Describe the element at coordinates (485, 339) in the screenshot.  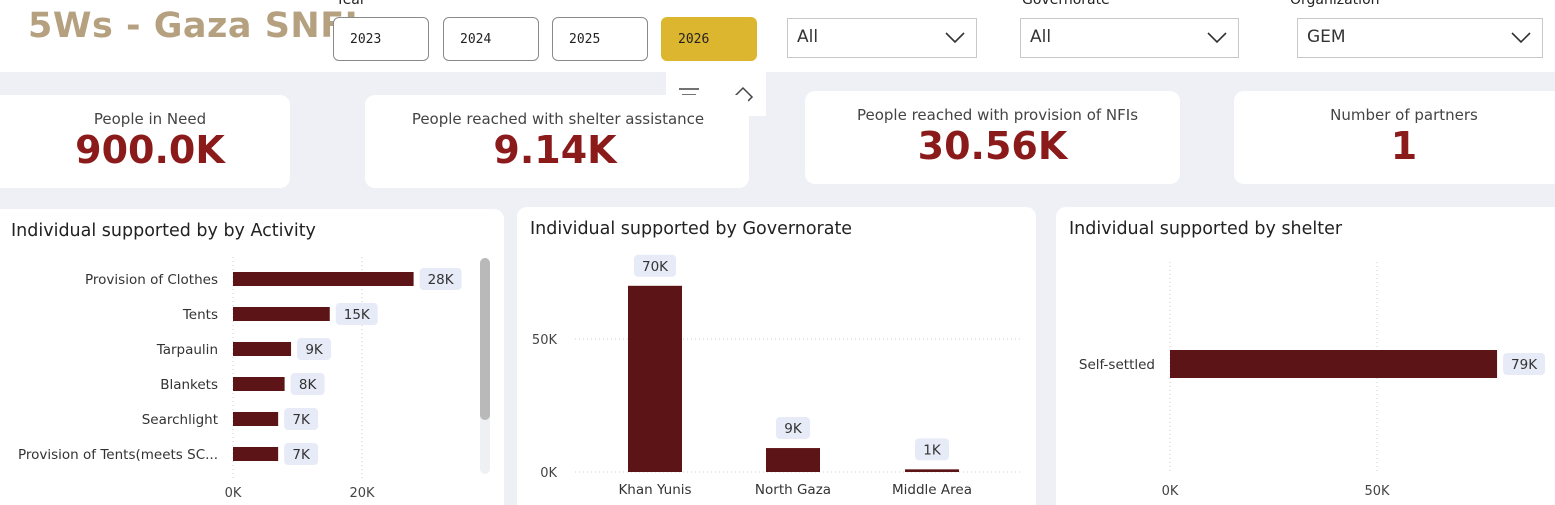
I see `activity-chart-scrollbar-thumb` at that location.